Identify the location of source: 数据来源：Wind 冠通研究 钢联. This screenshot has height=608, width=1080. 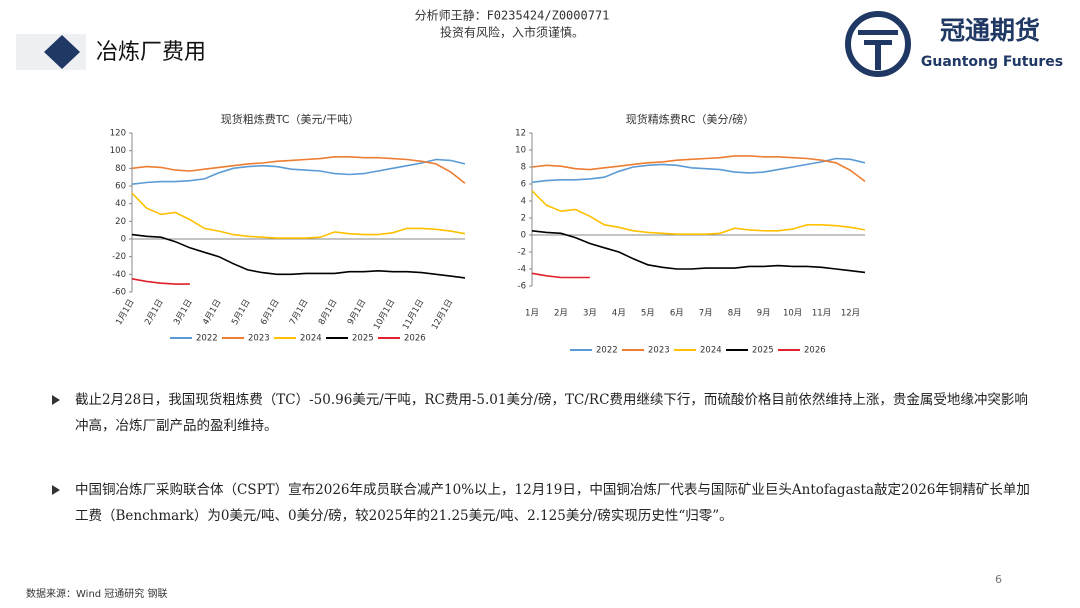
(97, 593).